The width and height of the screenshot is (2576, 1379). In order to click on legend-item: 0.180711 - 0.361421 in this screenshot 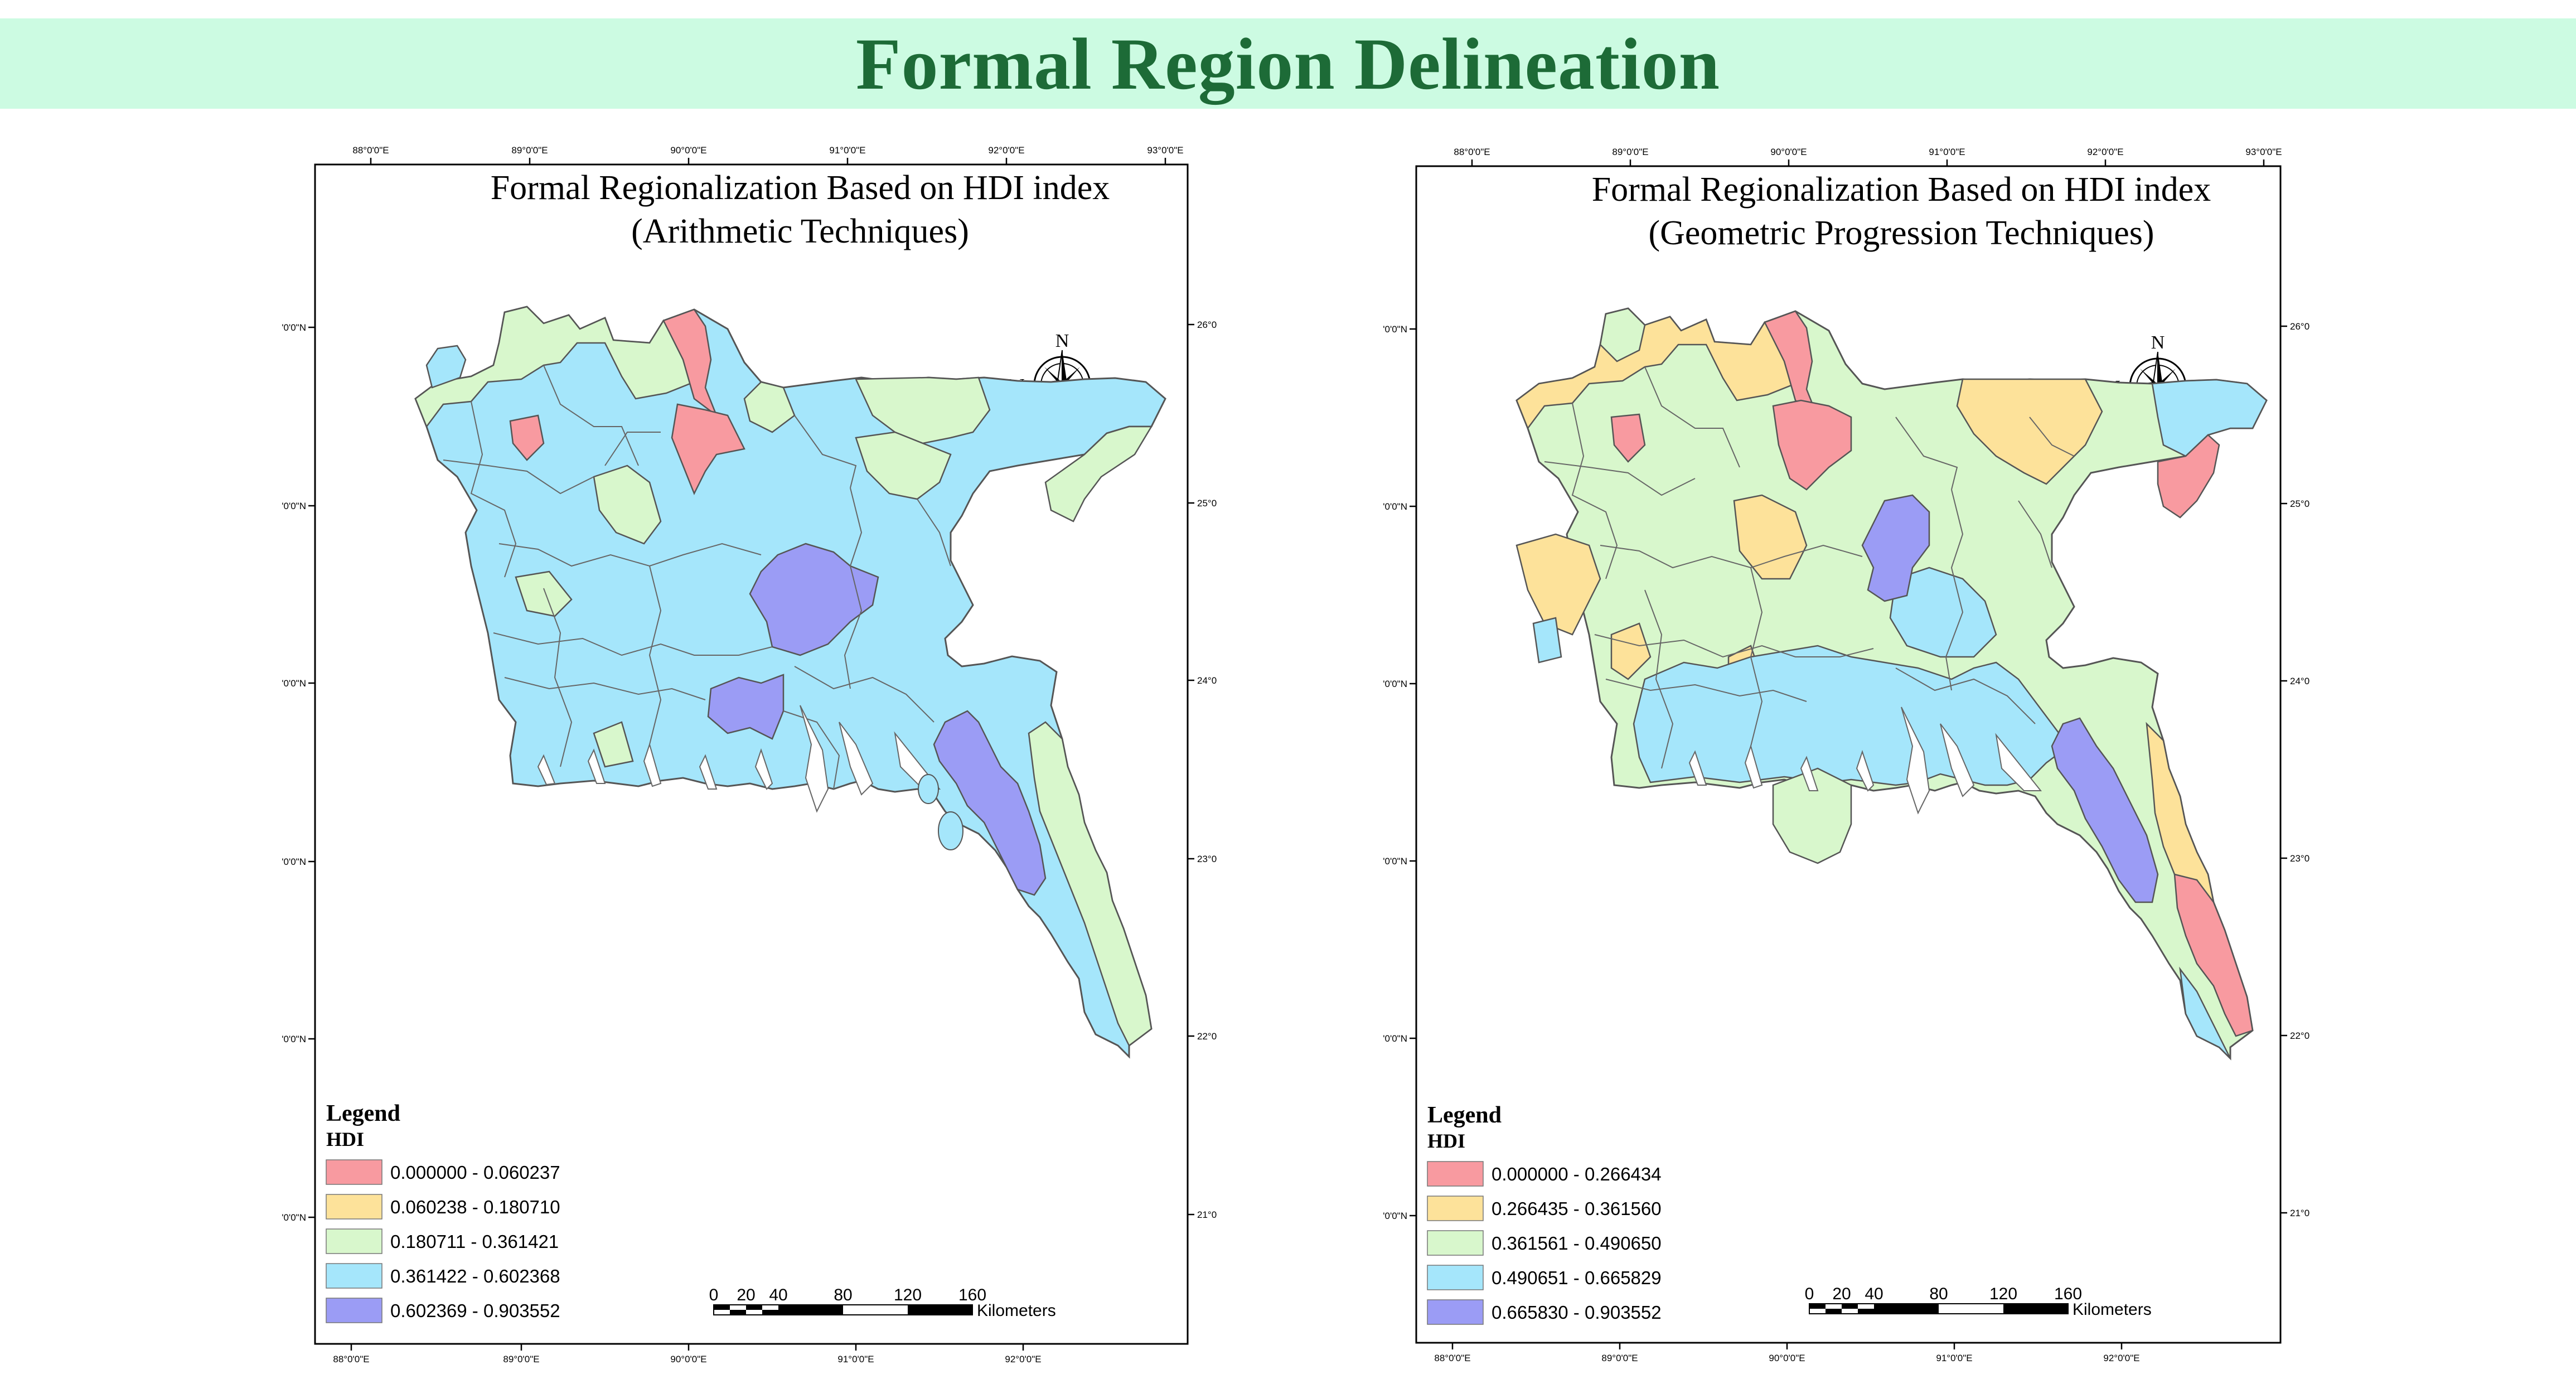, I will do `click(443, 1241)`.